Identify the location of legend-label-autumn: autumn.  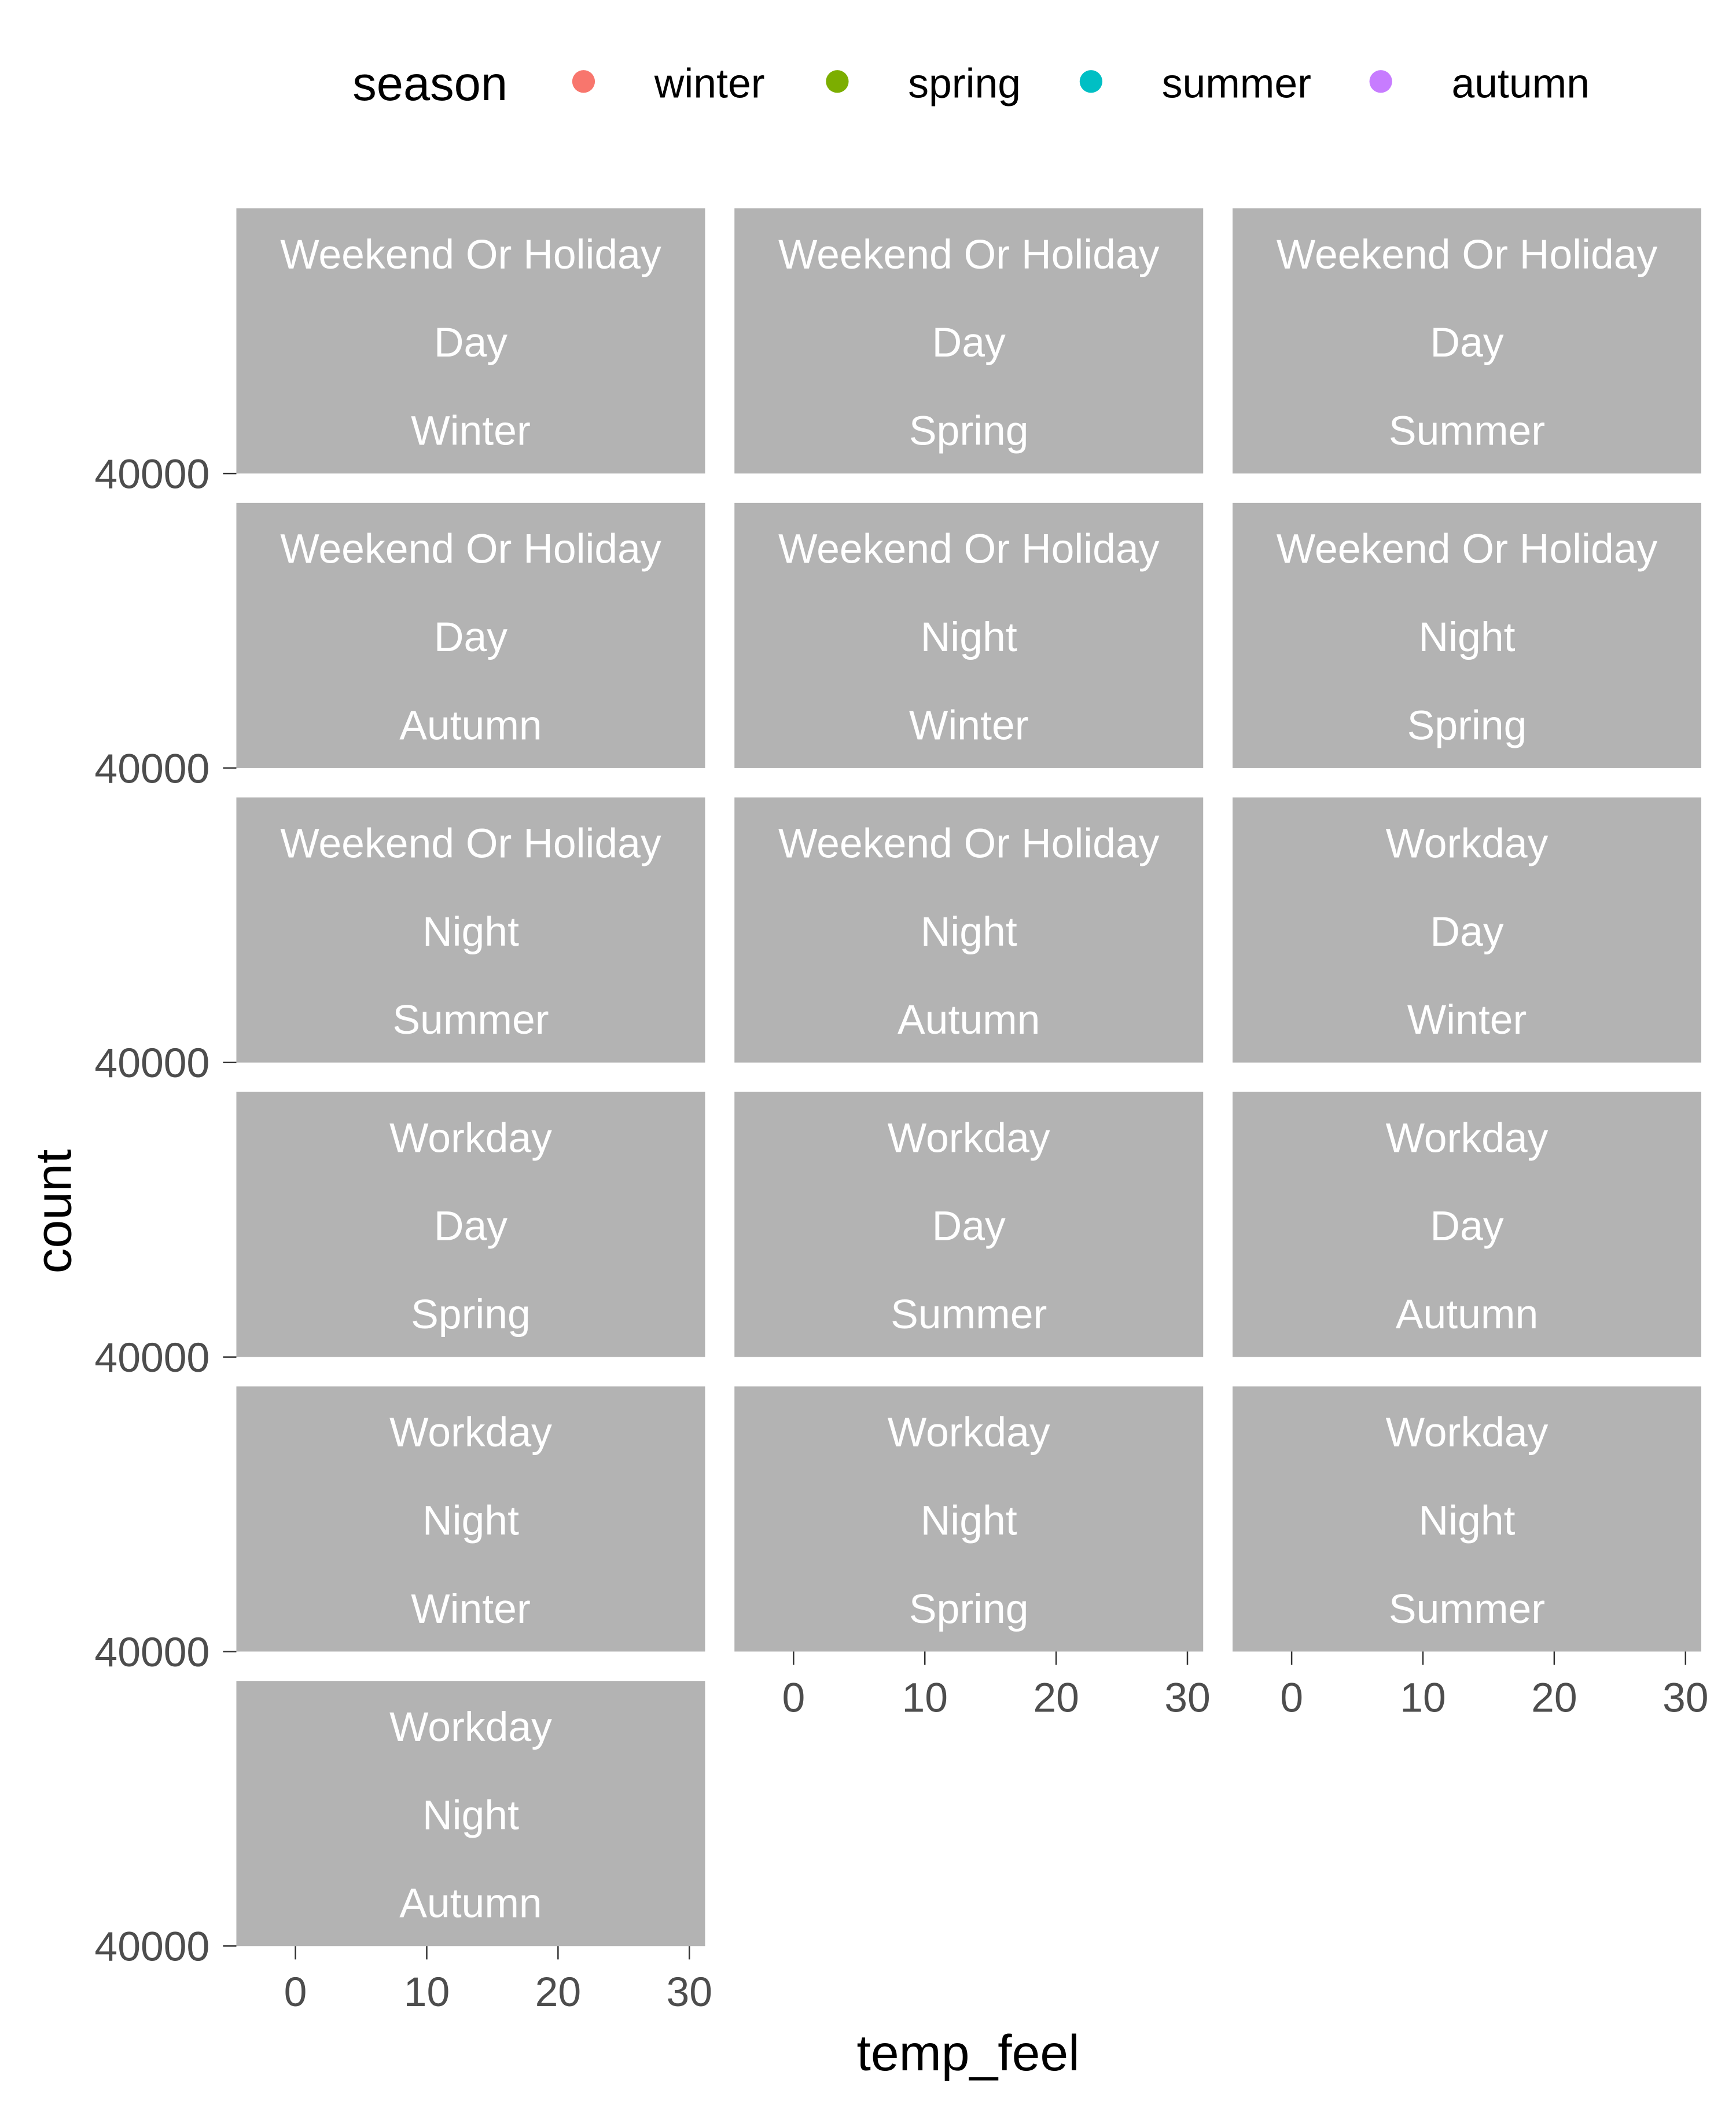
(1520, 83).